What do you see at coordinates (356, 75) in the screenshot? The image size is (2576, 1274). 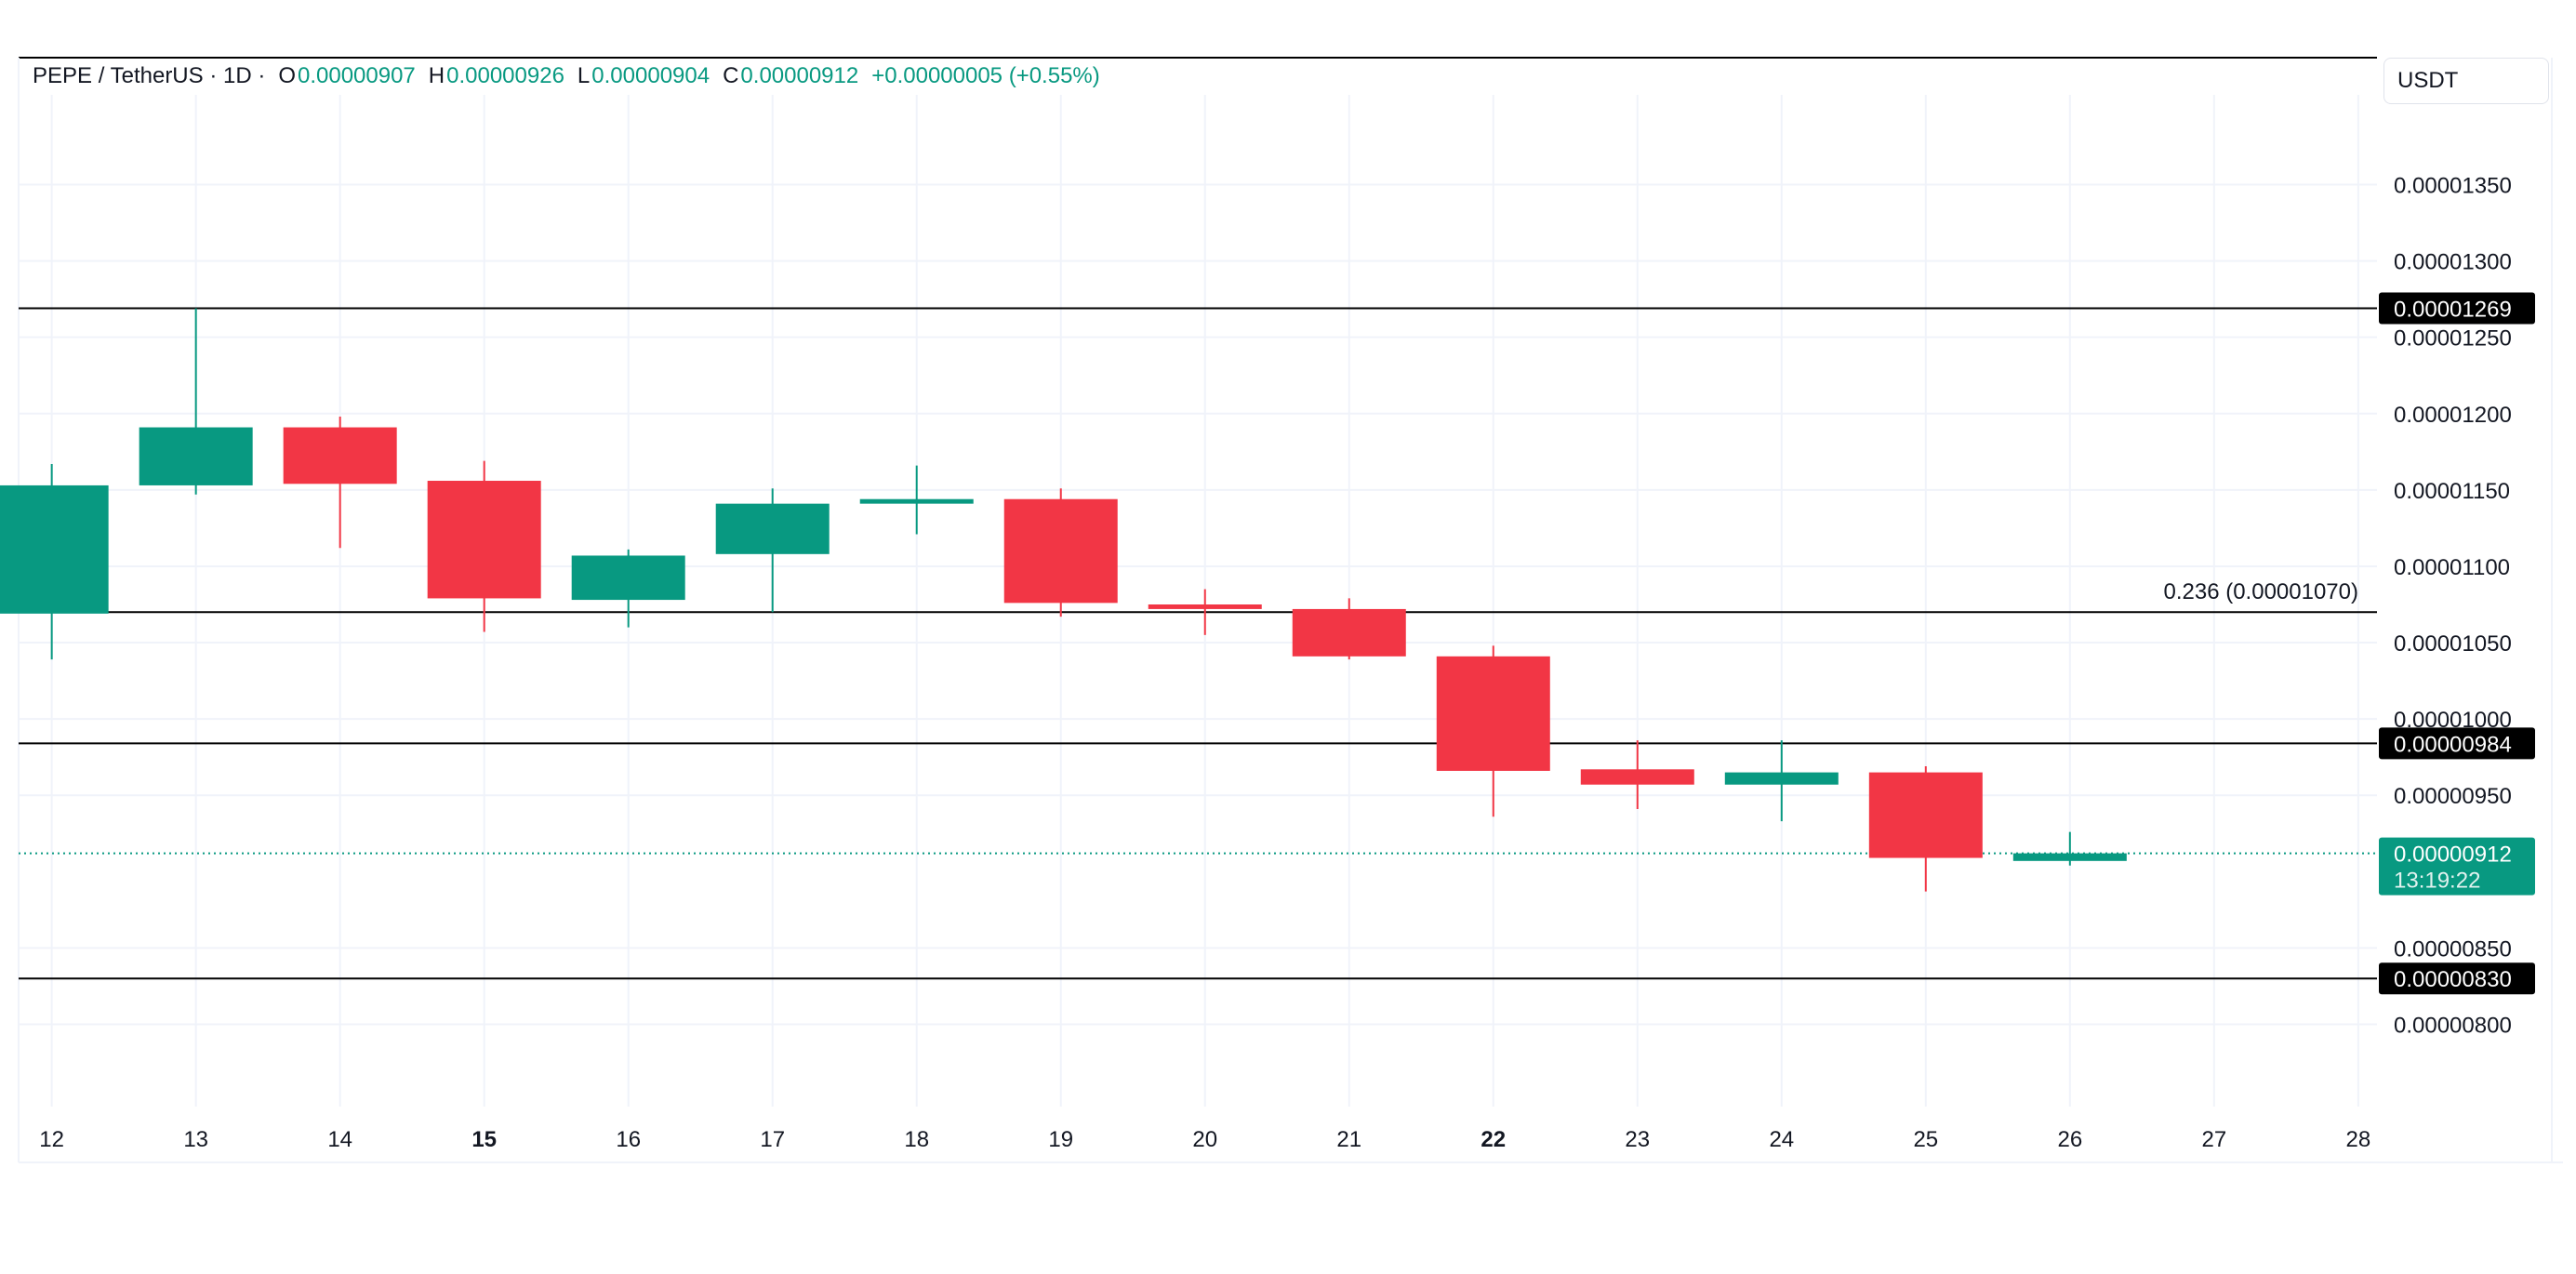 I see `legend-open-value: 0.00000907` at bounding box center [356, 75].